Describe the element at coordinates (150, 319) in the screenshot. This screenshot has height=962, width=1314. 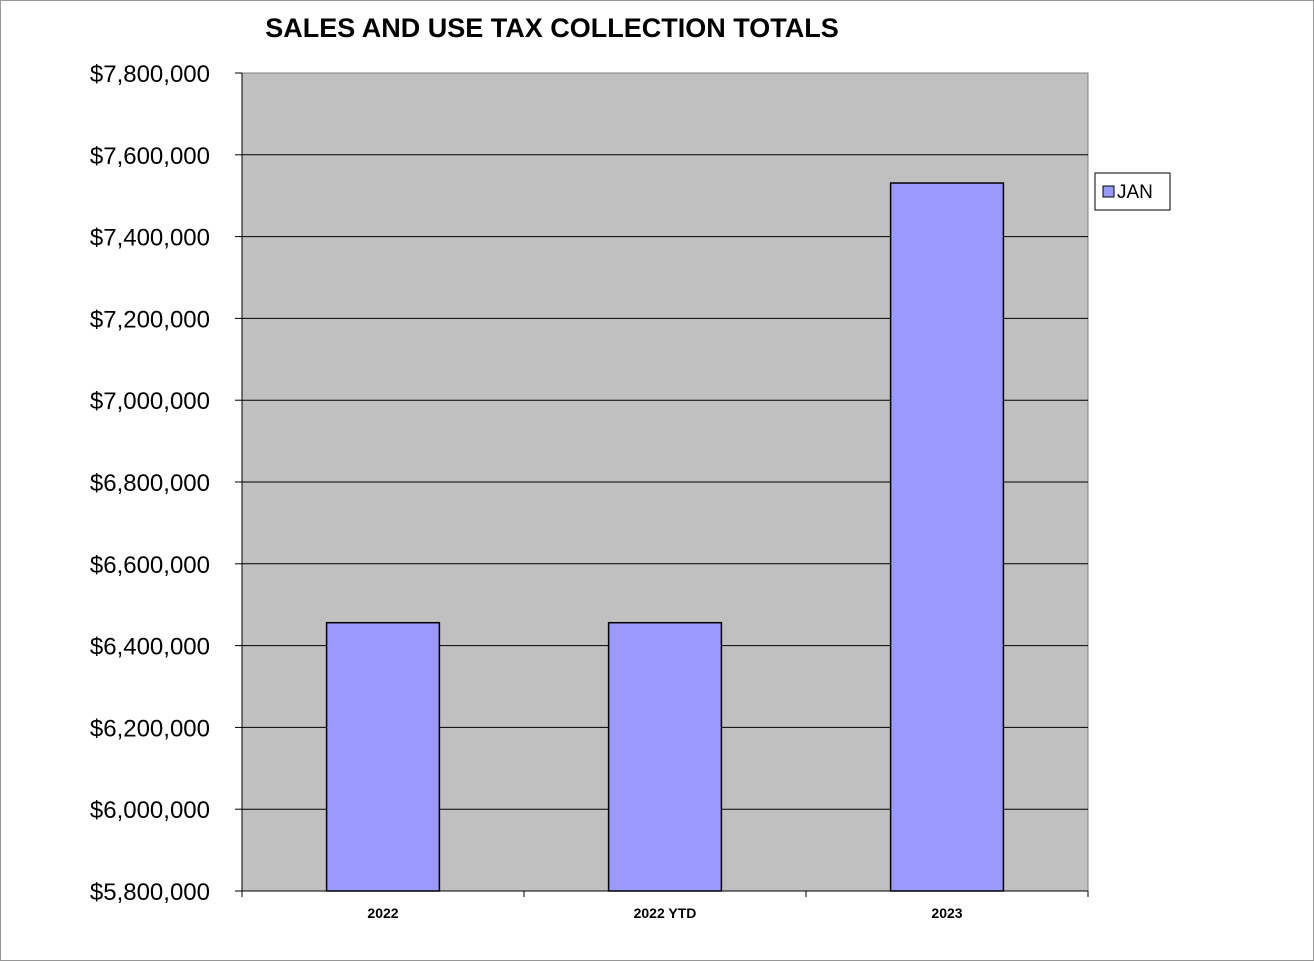
I see `y-tick-label: $7,200,000` at that location.